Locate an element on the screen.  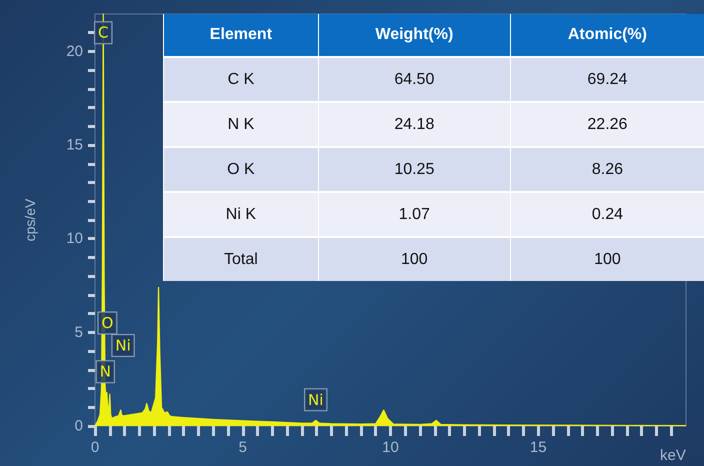
category-label: O K is located at coordinates (241, 169).